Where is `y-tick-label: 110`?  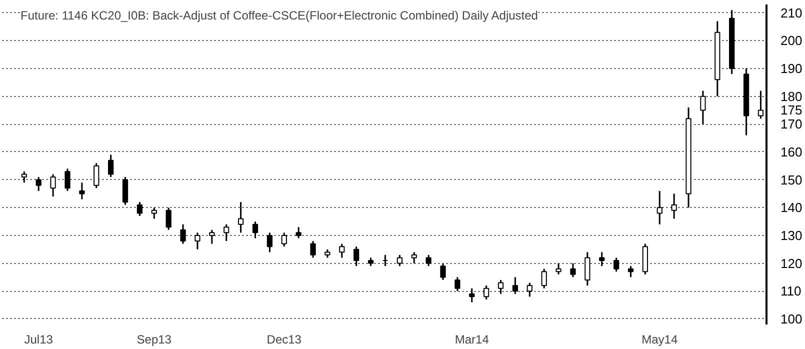
y-tick-label: 110 is located at coordinates (791, 291).